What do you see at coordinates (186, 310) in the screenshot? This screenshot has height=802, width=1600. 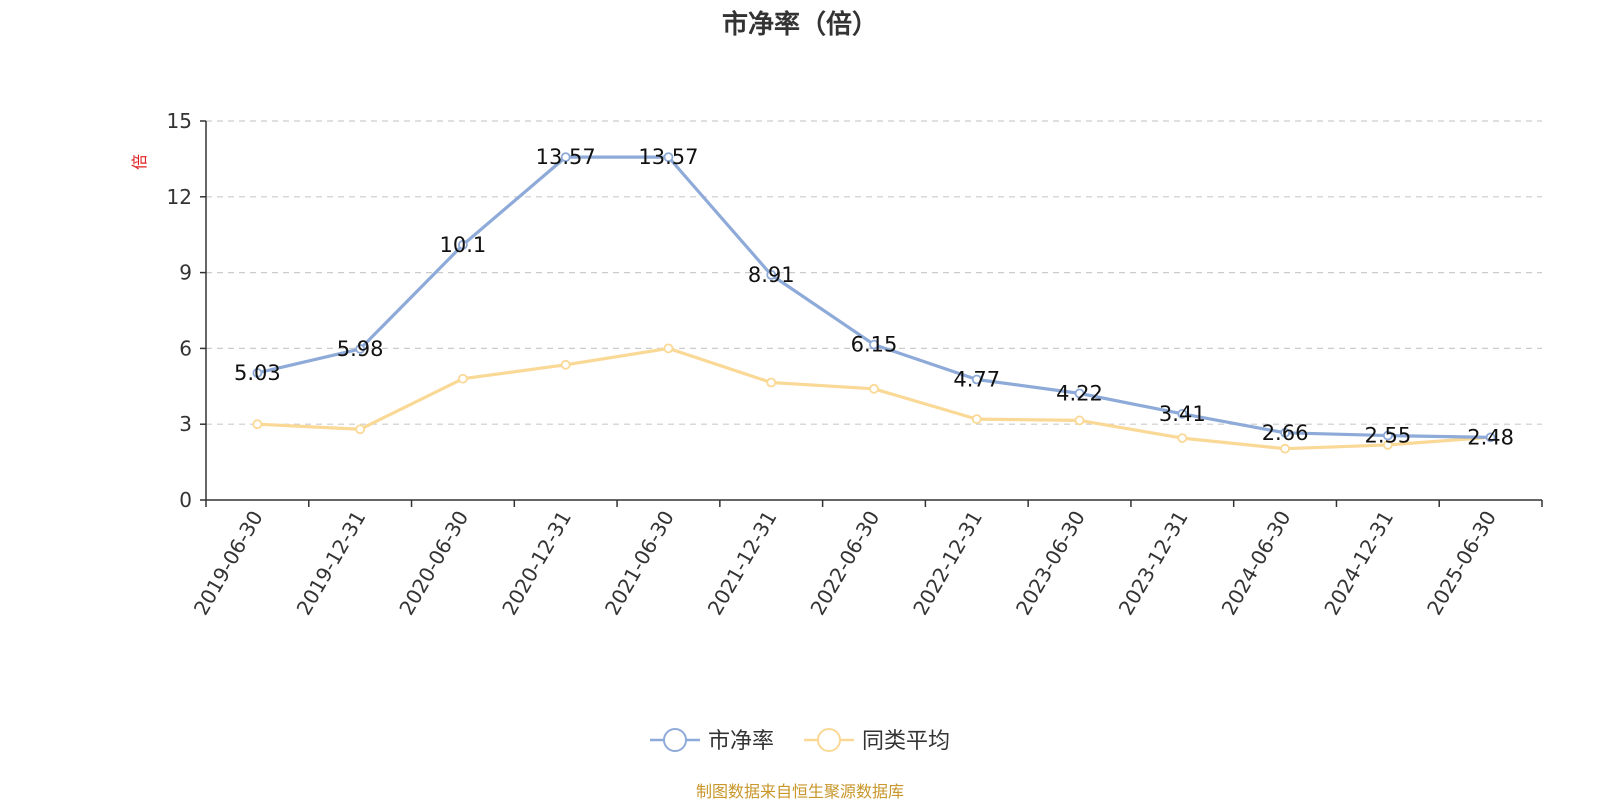 I see `y-axis-ticks: 0 3 6 9 12 15` at bounding box center [186, 310].